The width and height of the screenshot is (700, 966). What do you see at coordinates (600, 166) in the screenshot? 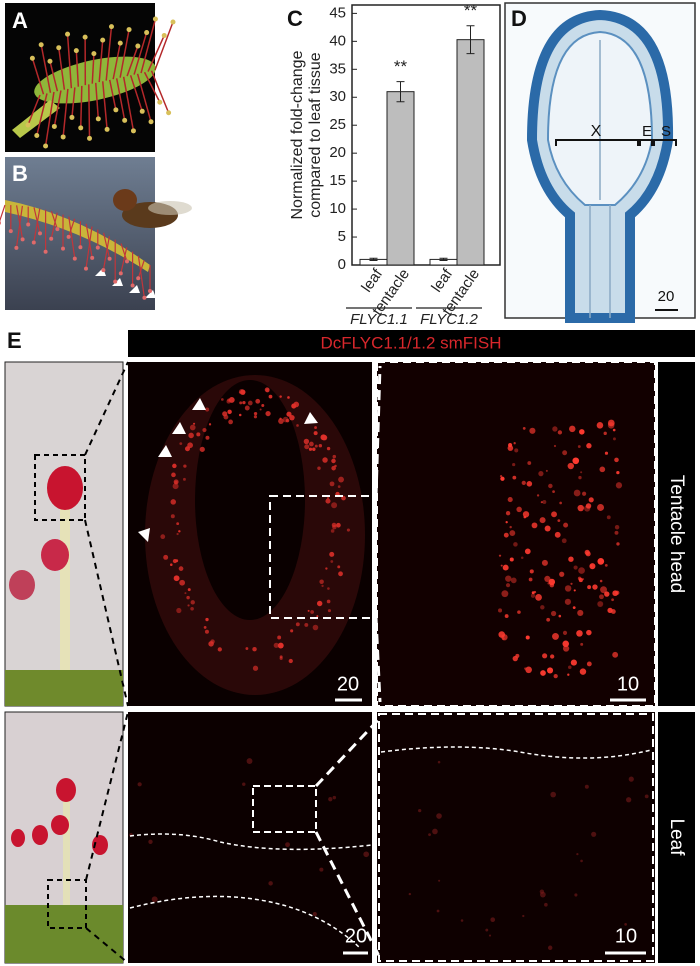
I see `tentacle-head-section` at bounding box center [600, 166].